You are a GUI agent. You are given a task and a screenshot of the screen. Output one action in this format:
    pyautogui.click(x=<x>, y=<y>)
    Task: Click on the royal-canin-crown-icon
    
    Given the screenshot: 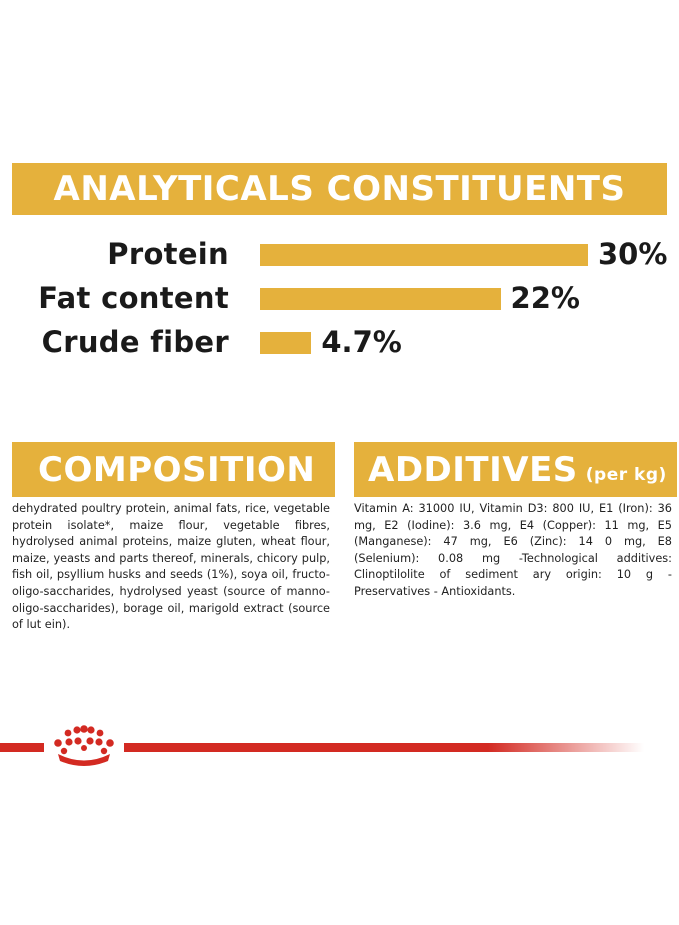 What is the action you would take?
    pyautogui.click(x=84, y=745)
    